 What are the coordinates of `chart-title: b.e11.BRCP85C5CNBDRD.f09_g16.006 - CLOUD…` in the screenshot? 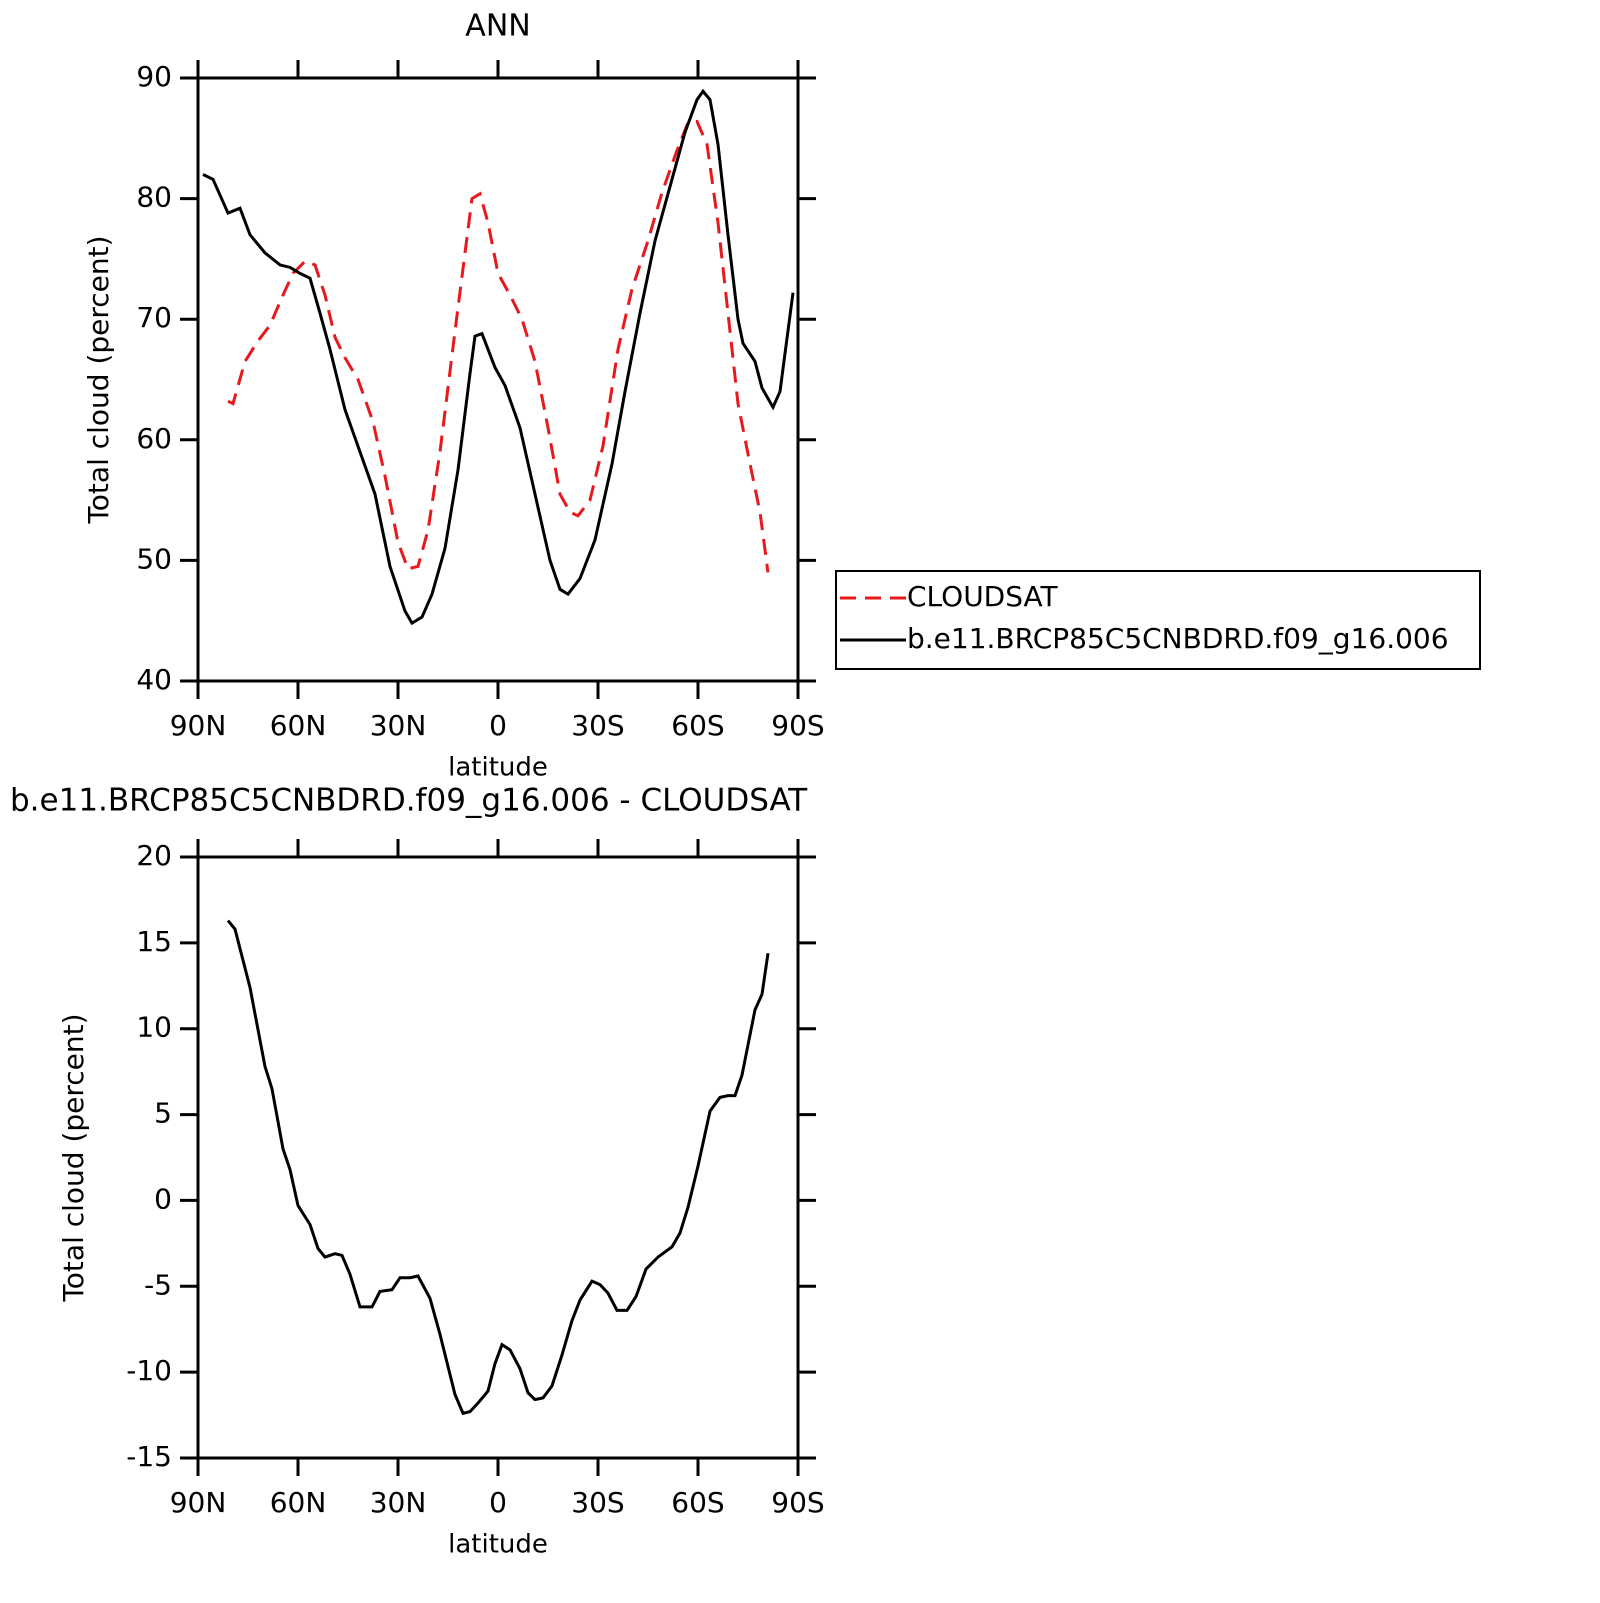 It's located at (409, 801).